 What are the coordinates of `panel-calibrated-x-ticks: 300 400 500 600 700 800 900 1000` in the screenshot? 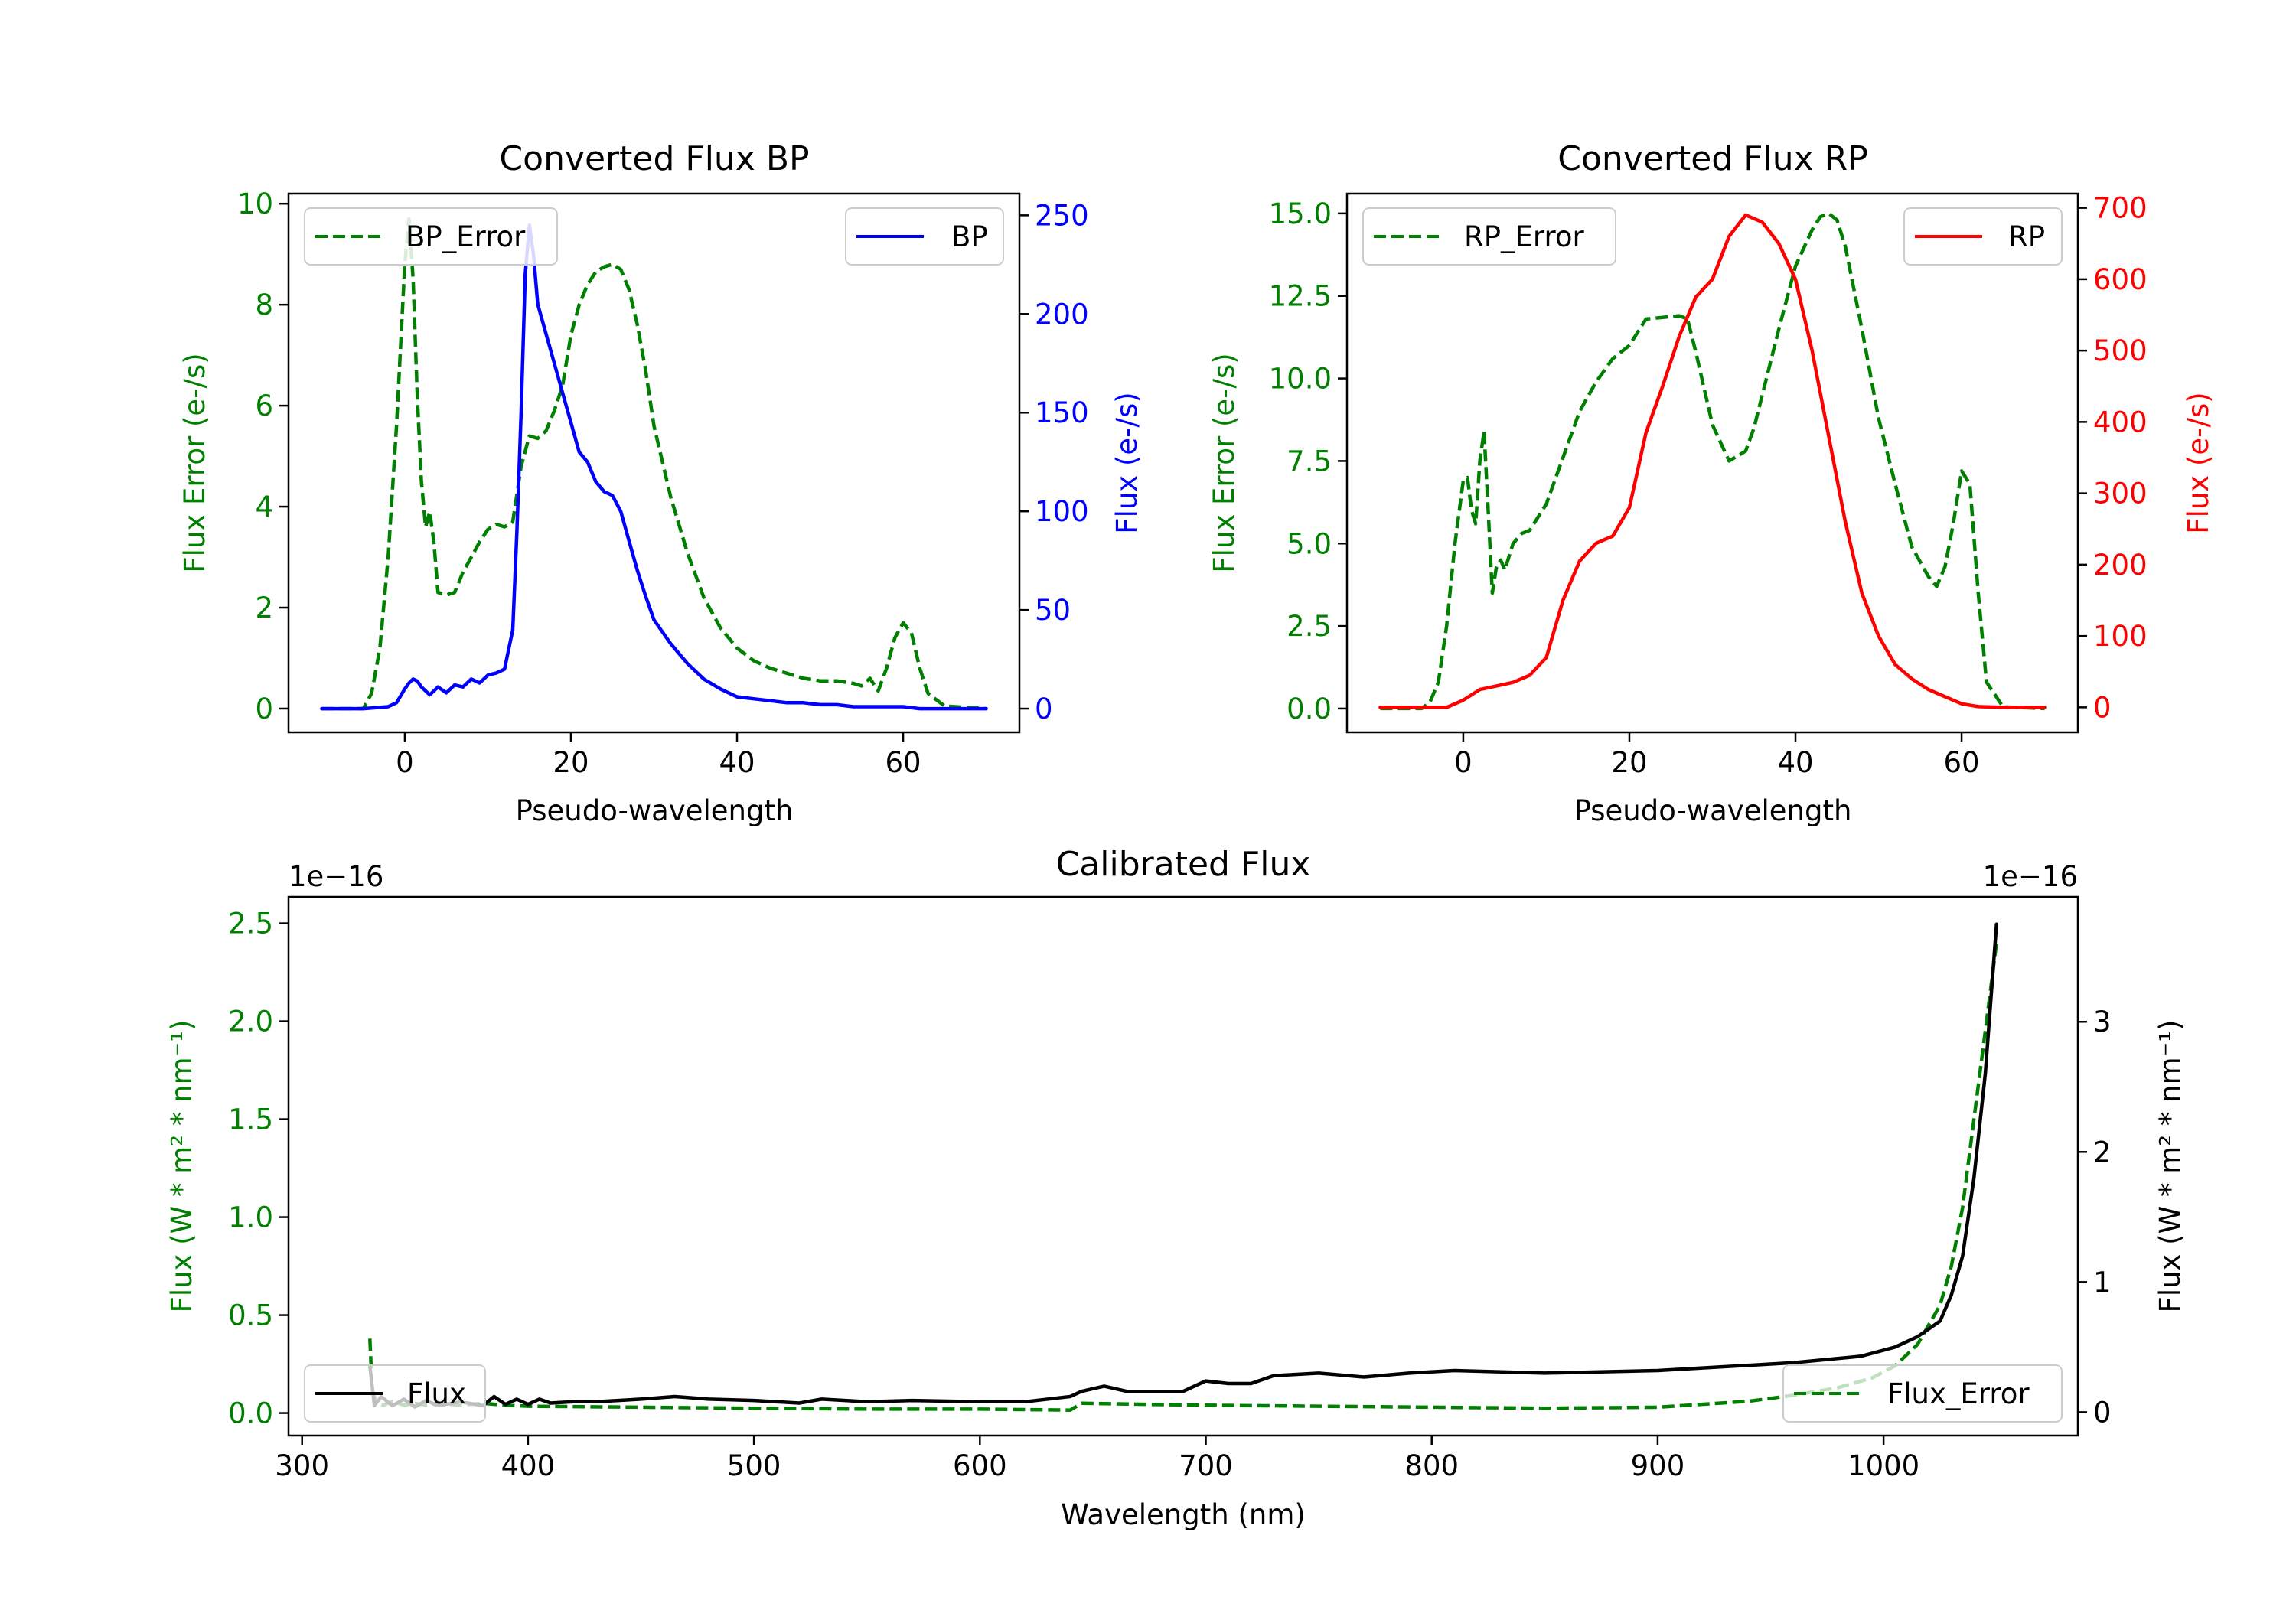 It's located at (1097, 1459).